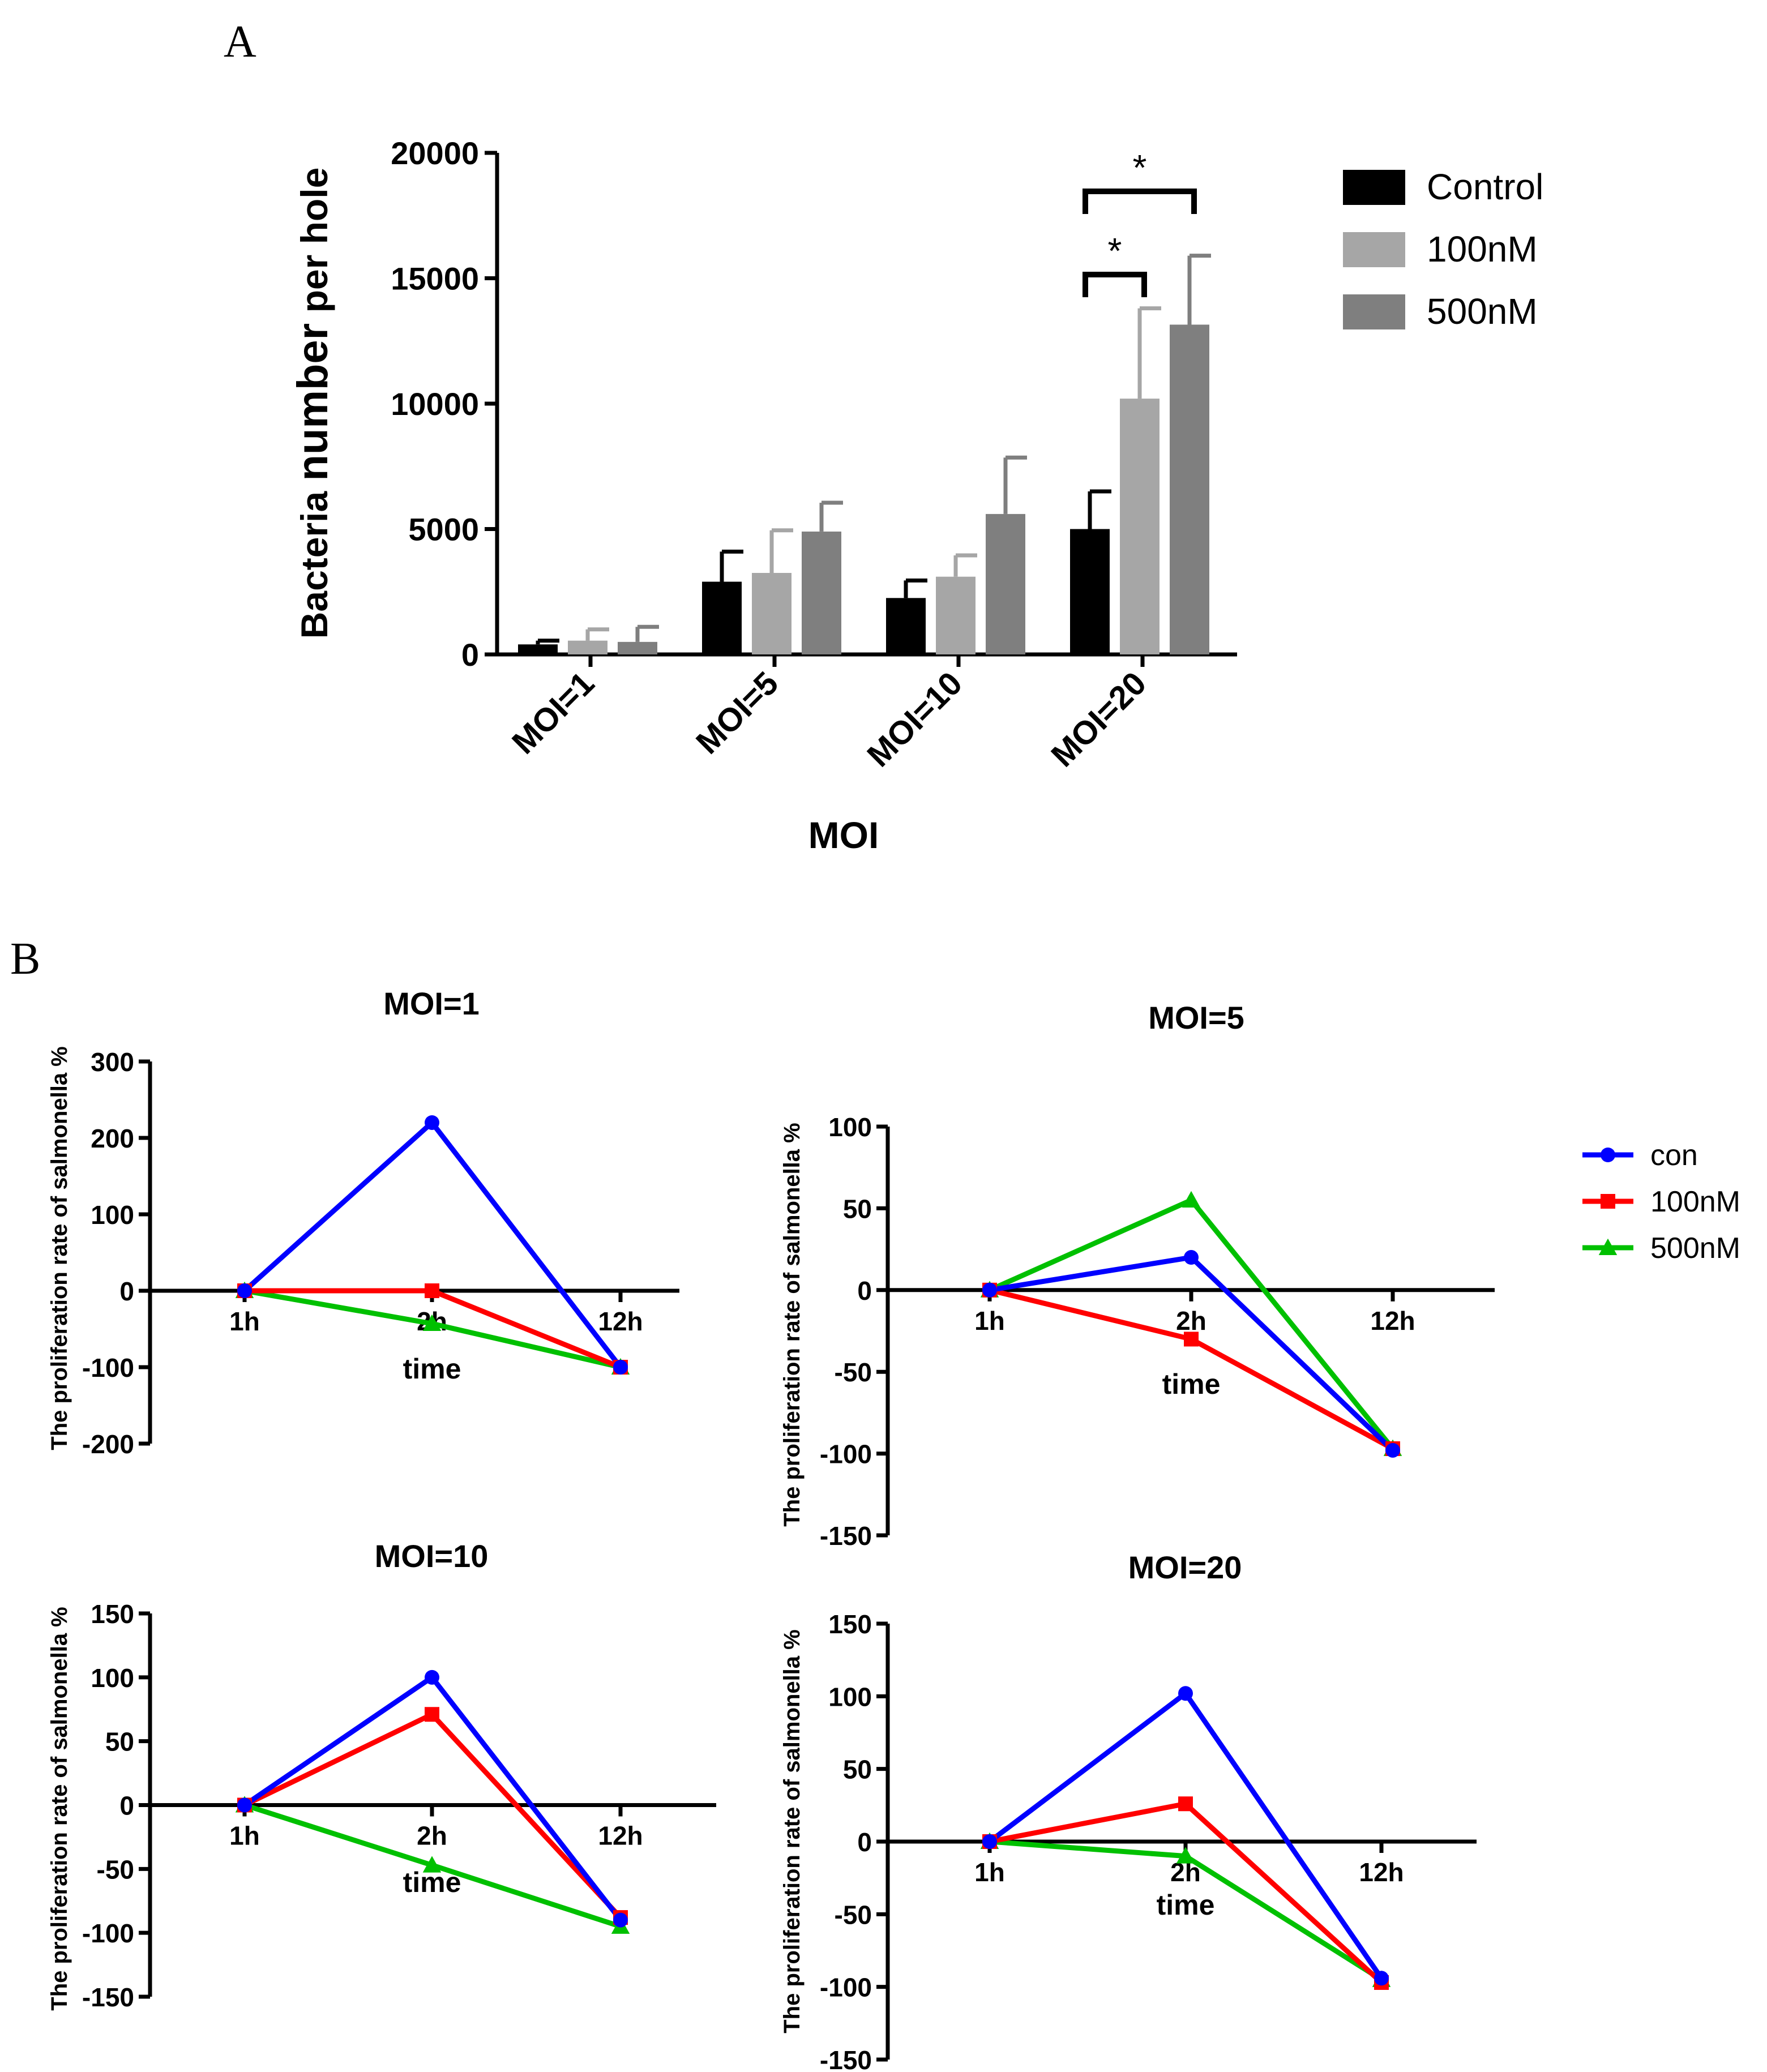 The height and width of the screenshot is (2072, 1767). I want to click on chart-title: MOI=10, so click(432, 1556).